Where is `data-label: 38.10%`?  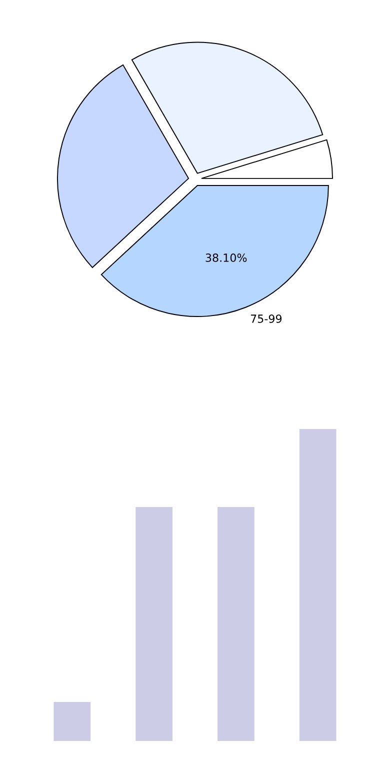
data-label: 38.10% is located at coordinates (226, 258).